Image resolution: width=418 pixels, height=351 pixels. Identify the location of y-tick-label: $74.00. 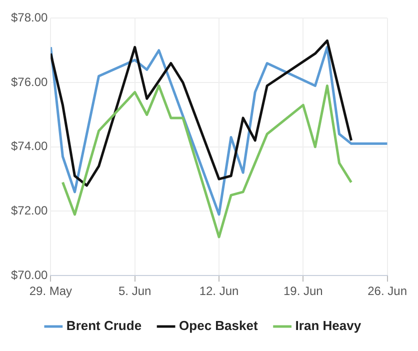
(29, 146).